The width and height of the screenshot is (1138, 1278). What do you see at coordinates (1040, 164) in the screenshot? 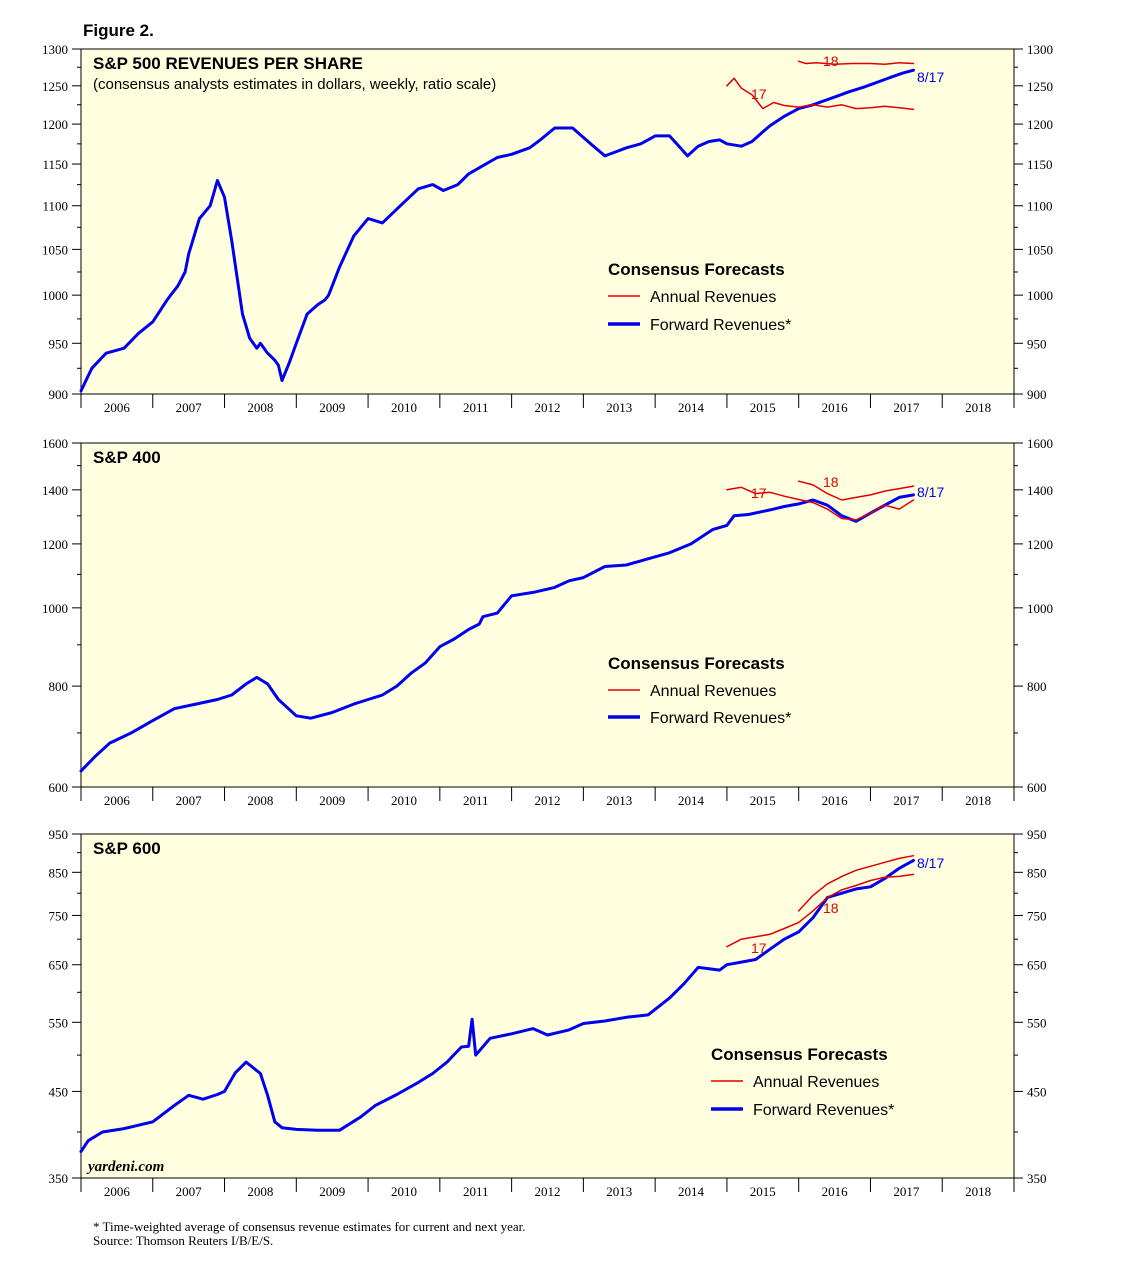
I see `y-tick-label-right: 1150` at bounding box center [1040, 164].